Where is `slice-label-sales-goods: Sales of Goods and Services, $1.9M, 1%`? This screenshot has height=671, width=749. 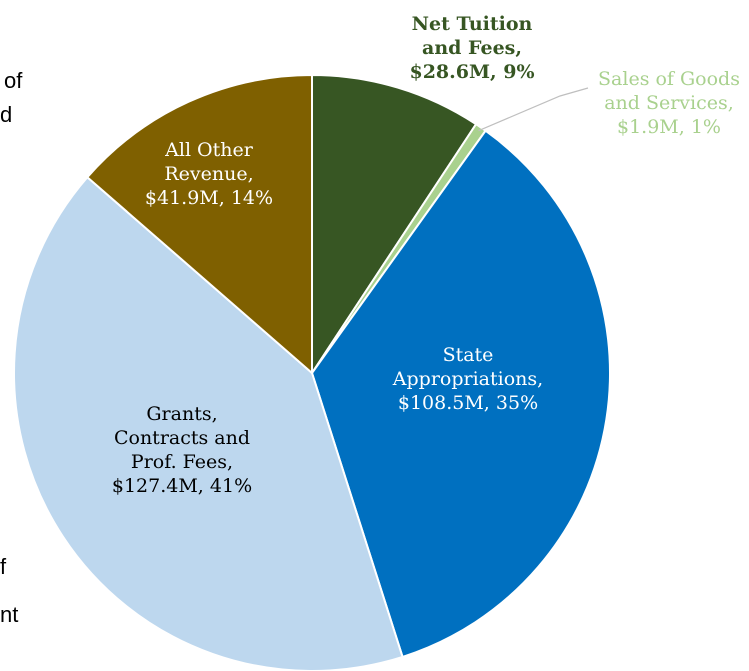
slice-label-sales-goods: Sales of Goods and Services, $1.9M, 1% is located at coordinates (669, 103).